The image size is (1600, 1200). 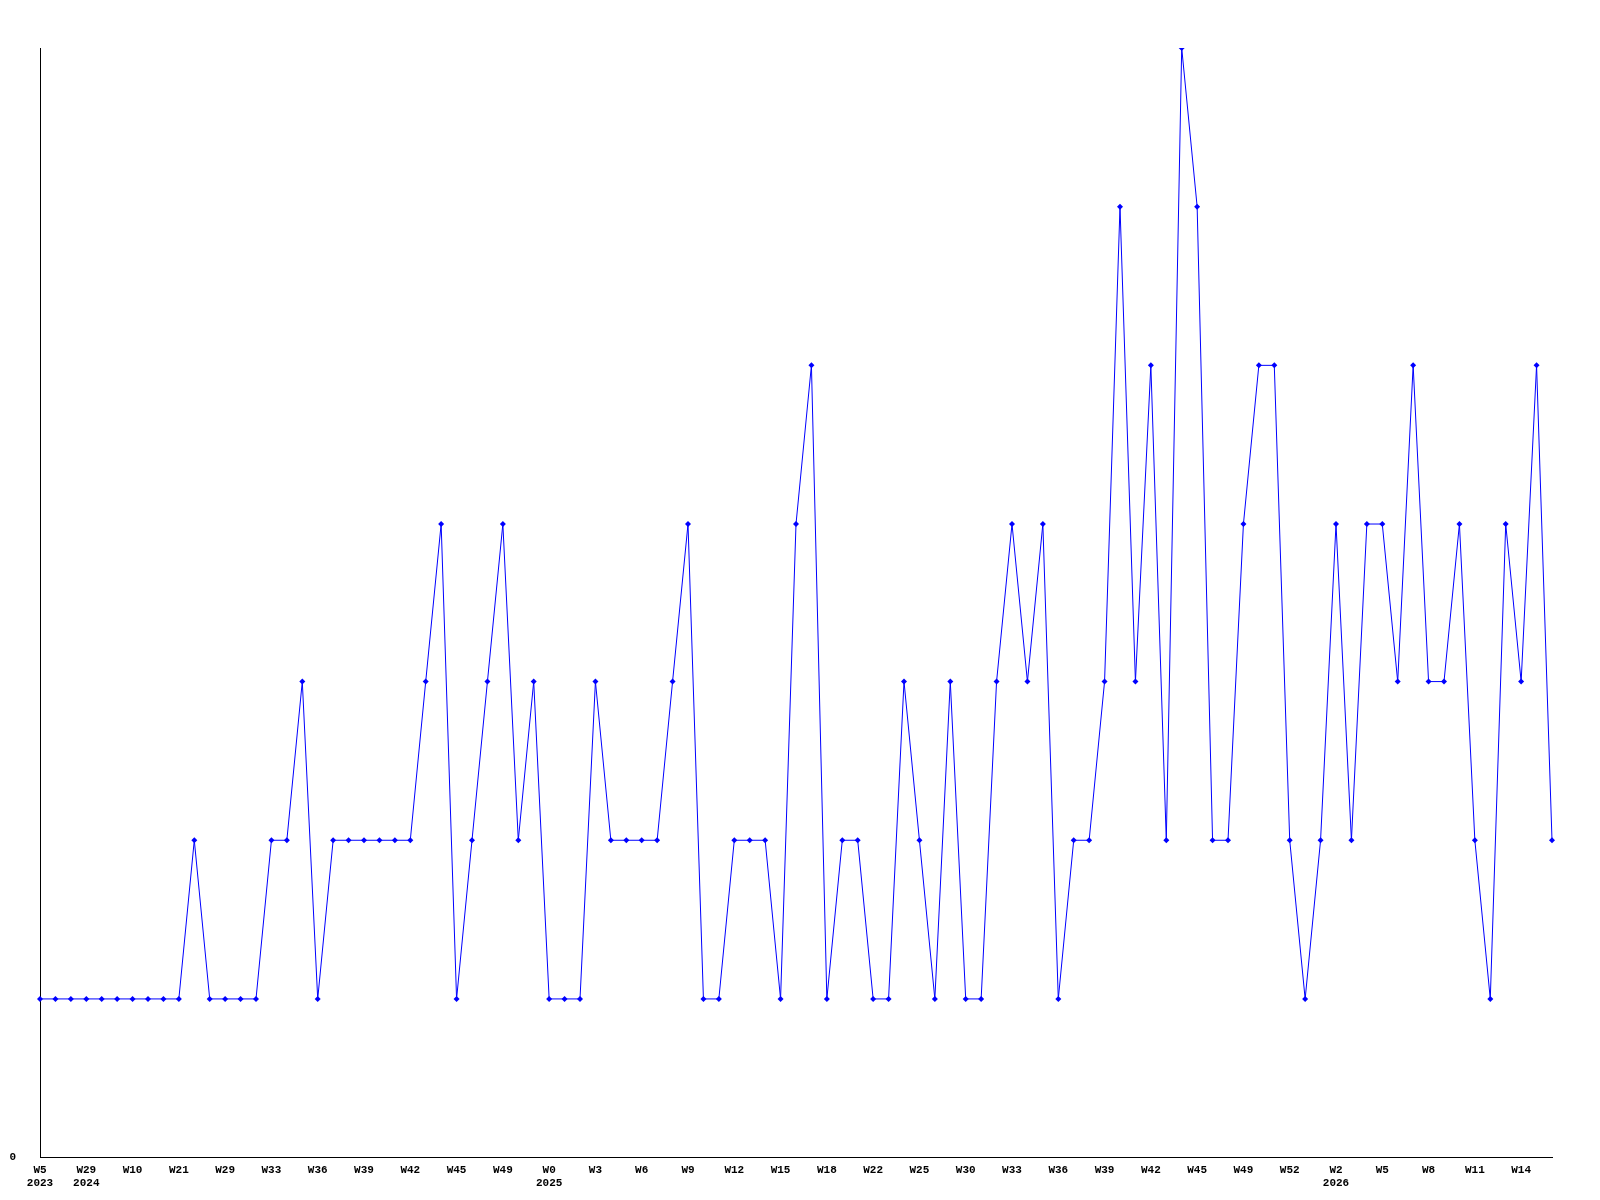 What do you see at coordinates (1521, 1169) in the screenshot?
I see `x-tick-label: W14` at bounding box center [1521, 1169].